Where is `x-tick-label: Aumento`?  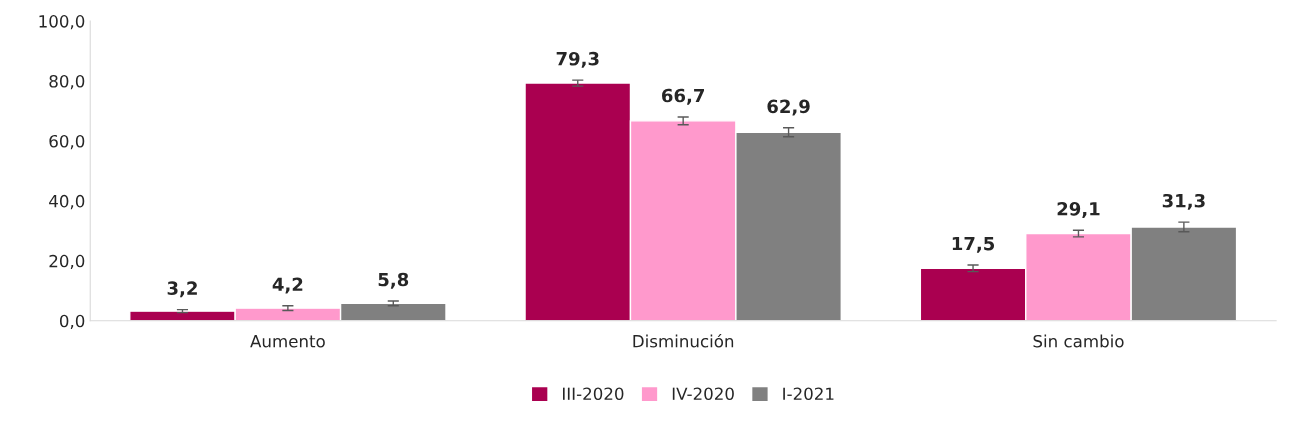
x-tick-label: Aumento is located at coordinates (287, 341).